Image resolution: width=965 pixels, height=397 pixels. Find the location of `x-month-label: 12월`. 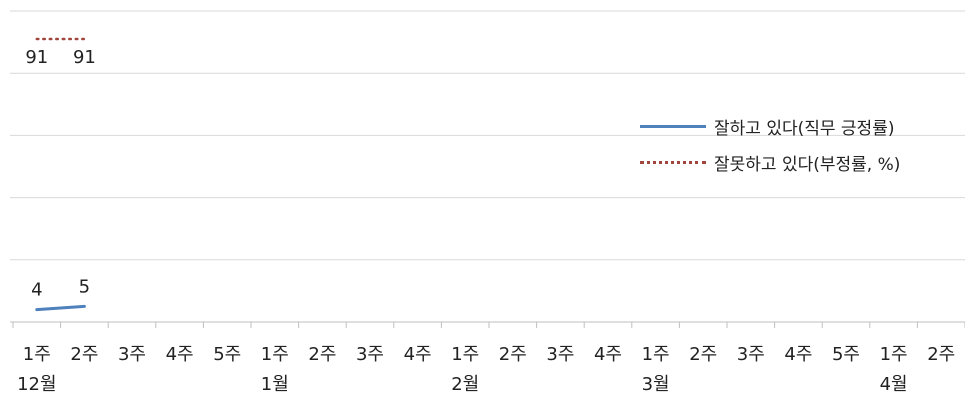

x-month-label: 12월 is located at coordinates (36, 384).